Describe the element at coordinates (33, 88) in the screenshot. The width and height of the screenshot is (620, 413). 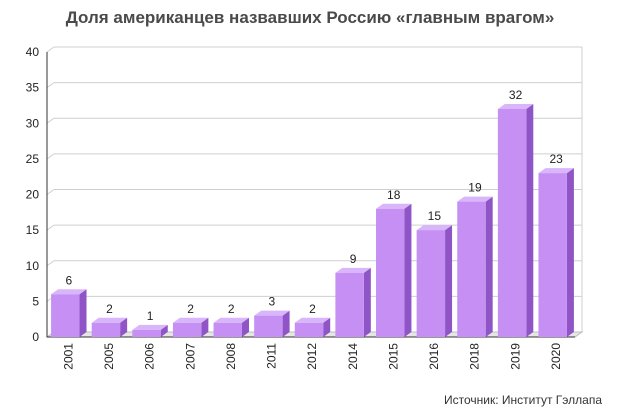
I see `y-tick-label: 35` at that location.